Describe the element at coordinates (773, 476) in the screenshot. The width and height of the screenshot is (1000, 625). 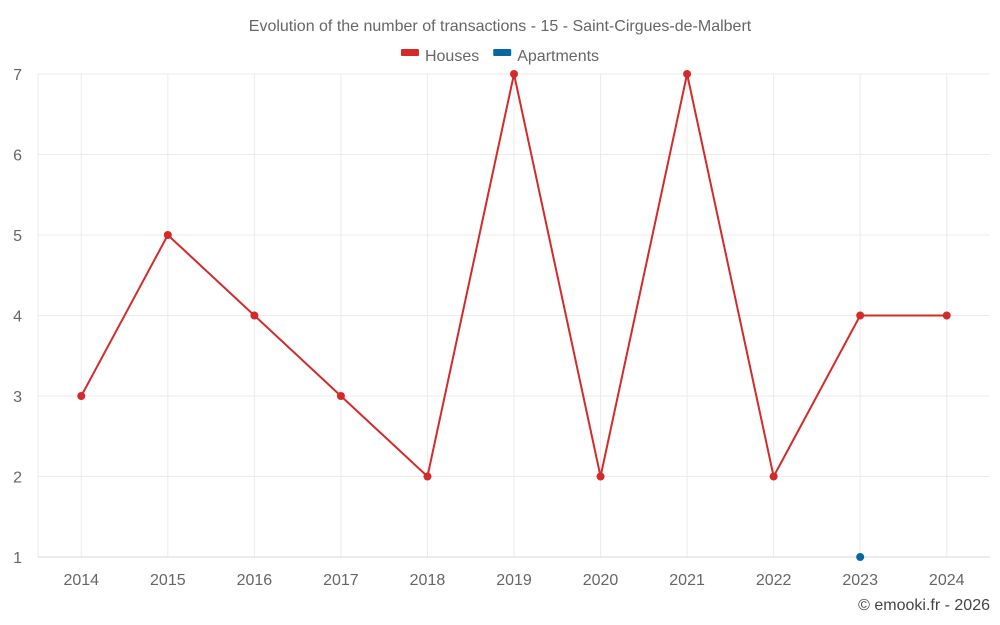
I see `data-point-houses-2022` at that location.